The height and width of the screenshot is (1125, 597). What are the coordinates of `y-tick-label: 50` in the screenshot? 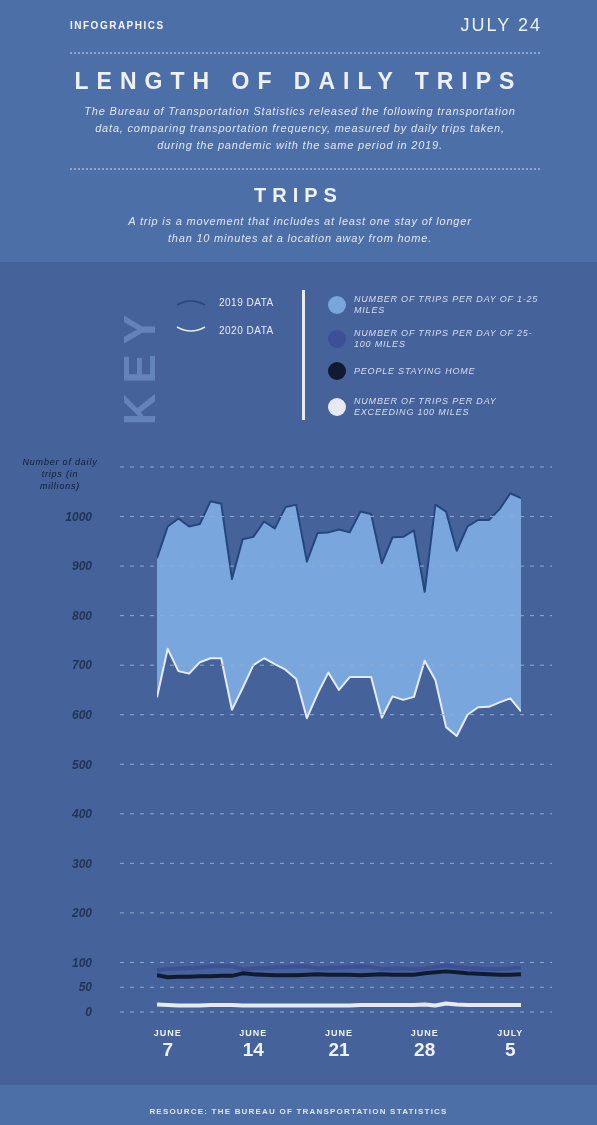 It's located at (85, 987).